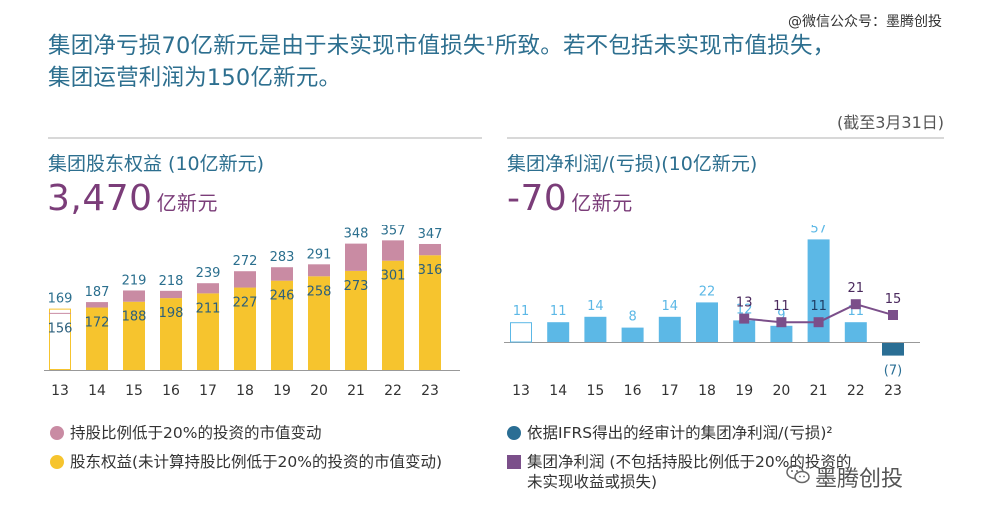  I want to click on left-divider, so click(265, 138).